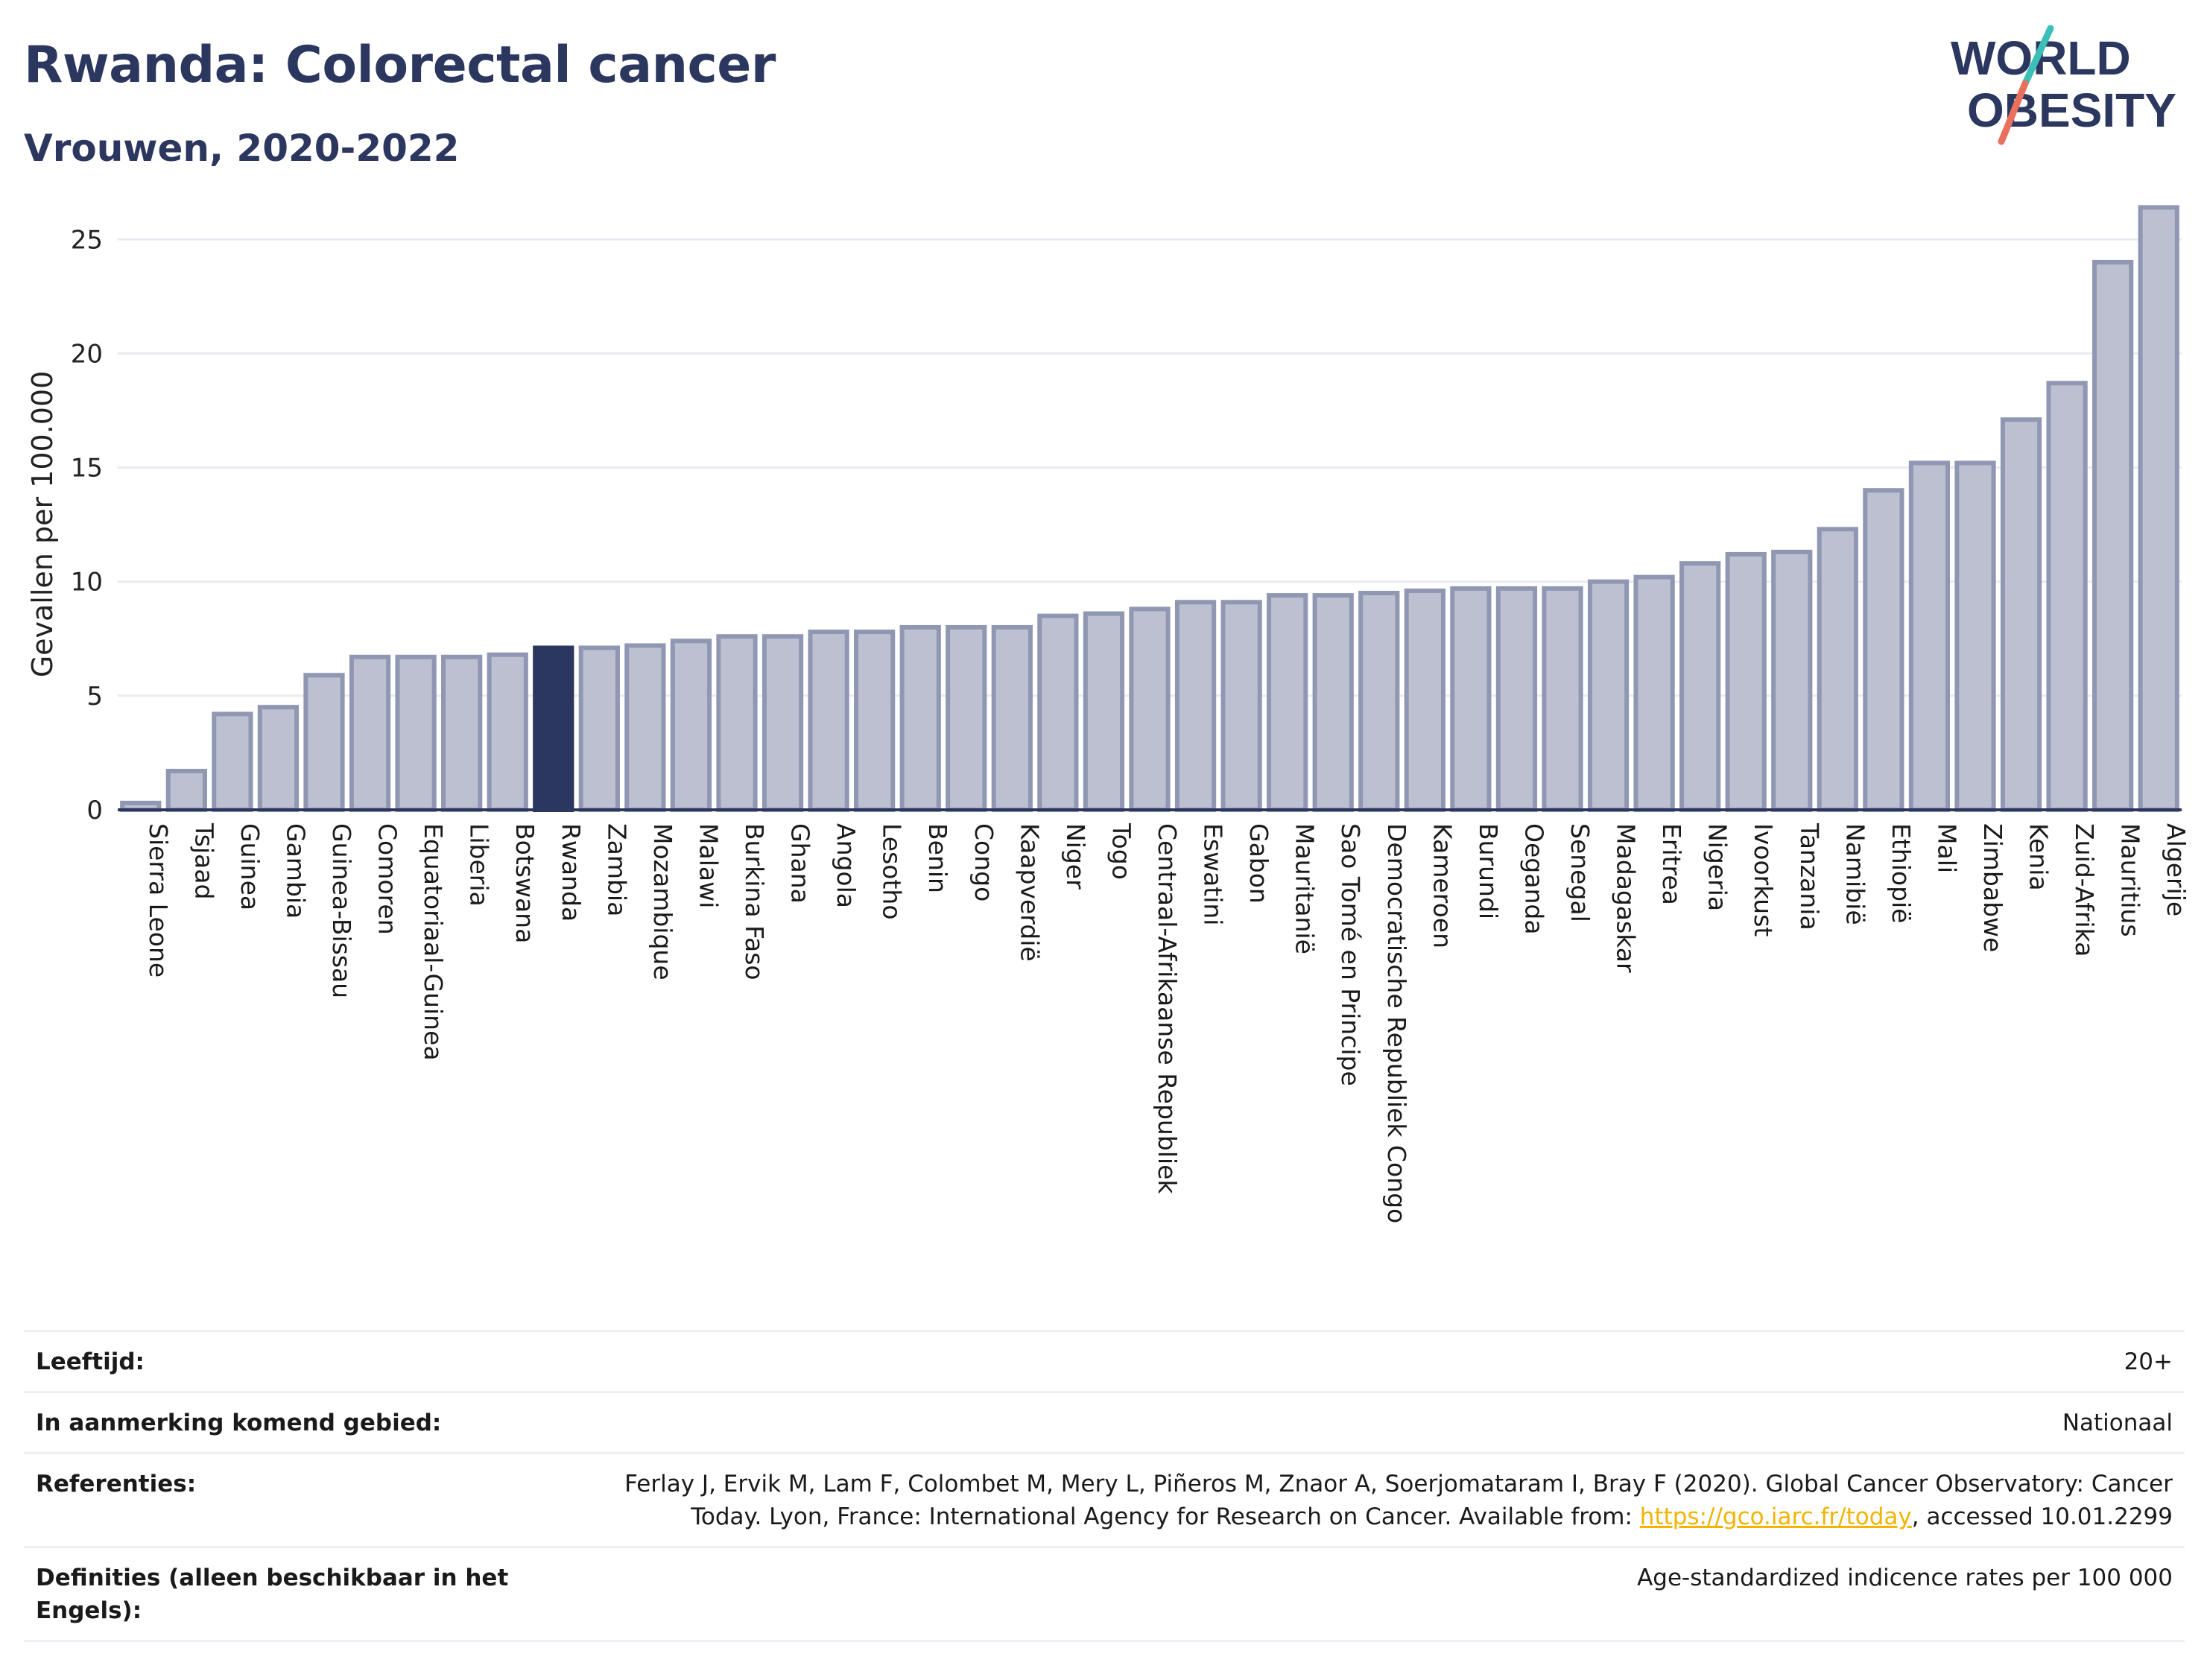 Image resolution: width=2204 pixels, height=1680 pixels. What do you see at coordinates (2013, 112) in the screenshot?
I see `logo-coral-stroke` at bounding box center [2013, 112].